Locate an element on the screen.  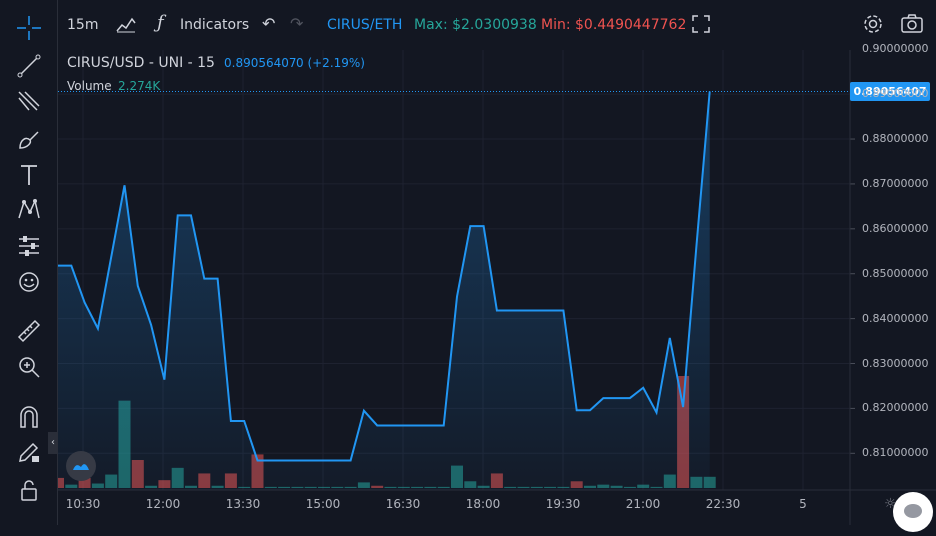
ruler-icon is located at coordinates (29, 331).